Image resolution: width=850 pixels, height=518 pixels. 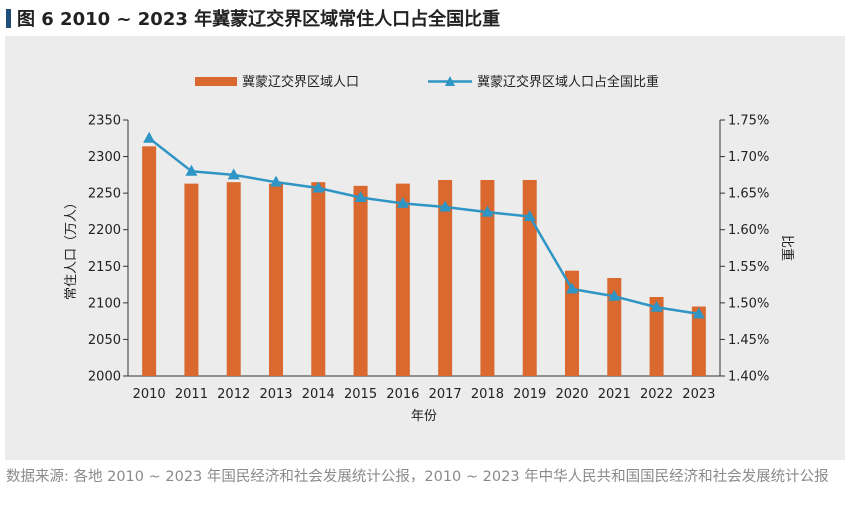 What do you see at coordinates (104, 303) in the screenshot?
I see `y-tick-label: 2100` at bounding box center [104, 303].